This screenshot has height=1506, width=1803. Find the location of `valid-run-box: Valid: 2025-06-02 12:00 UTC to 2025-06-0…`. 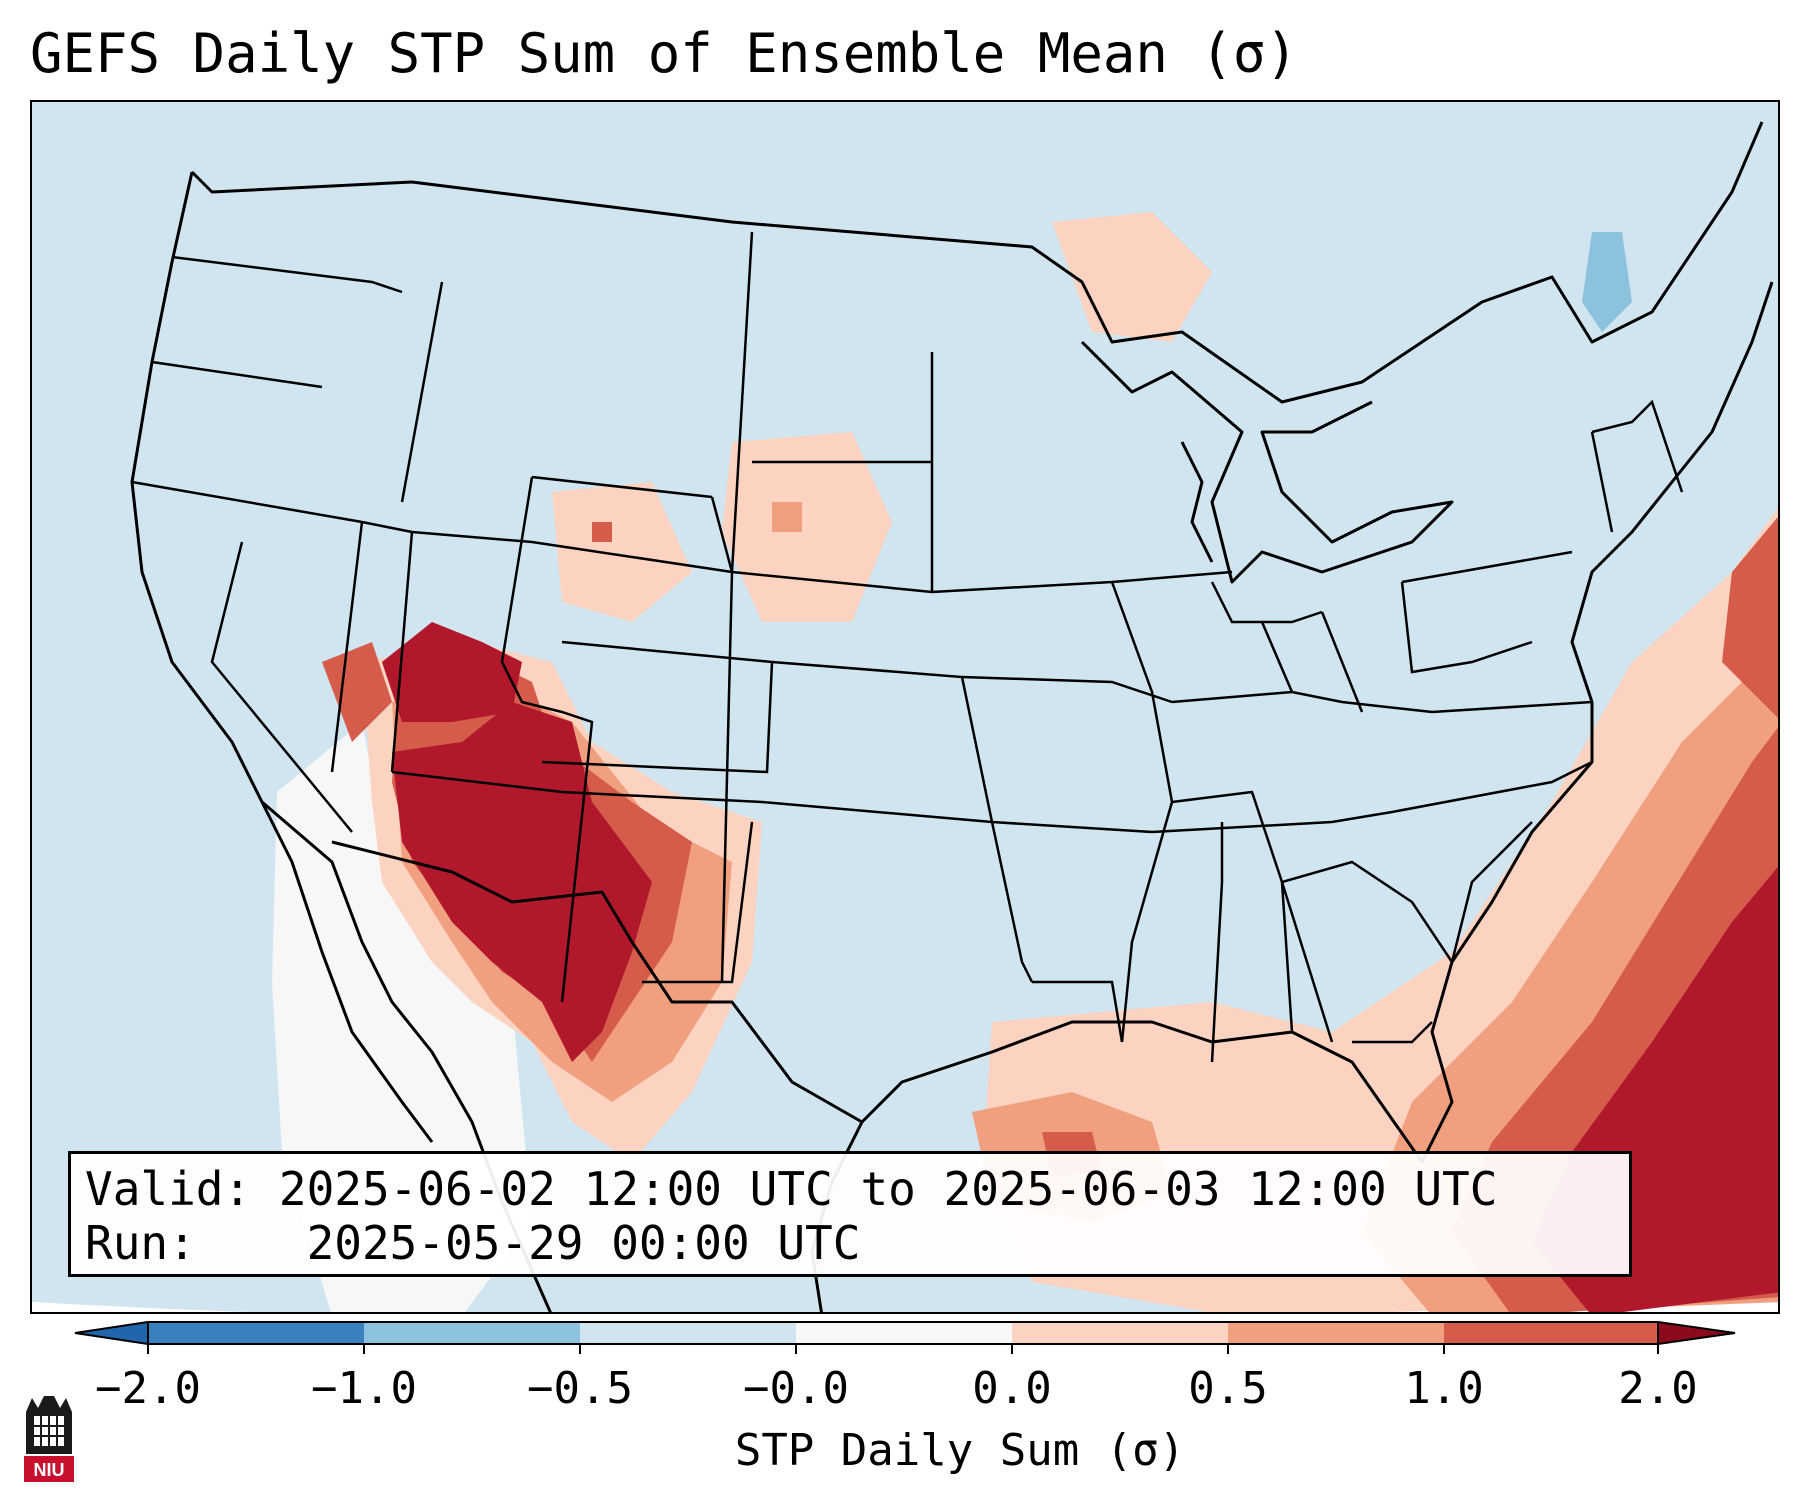

valid-run-box: Valid: 2025-06-02 12:00 UTC to 2025-06-0… is located at coordinates (850, 1214).